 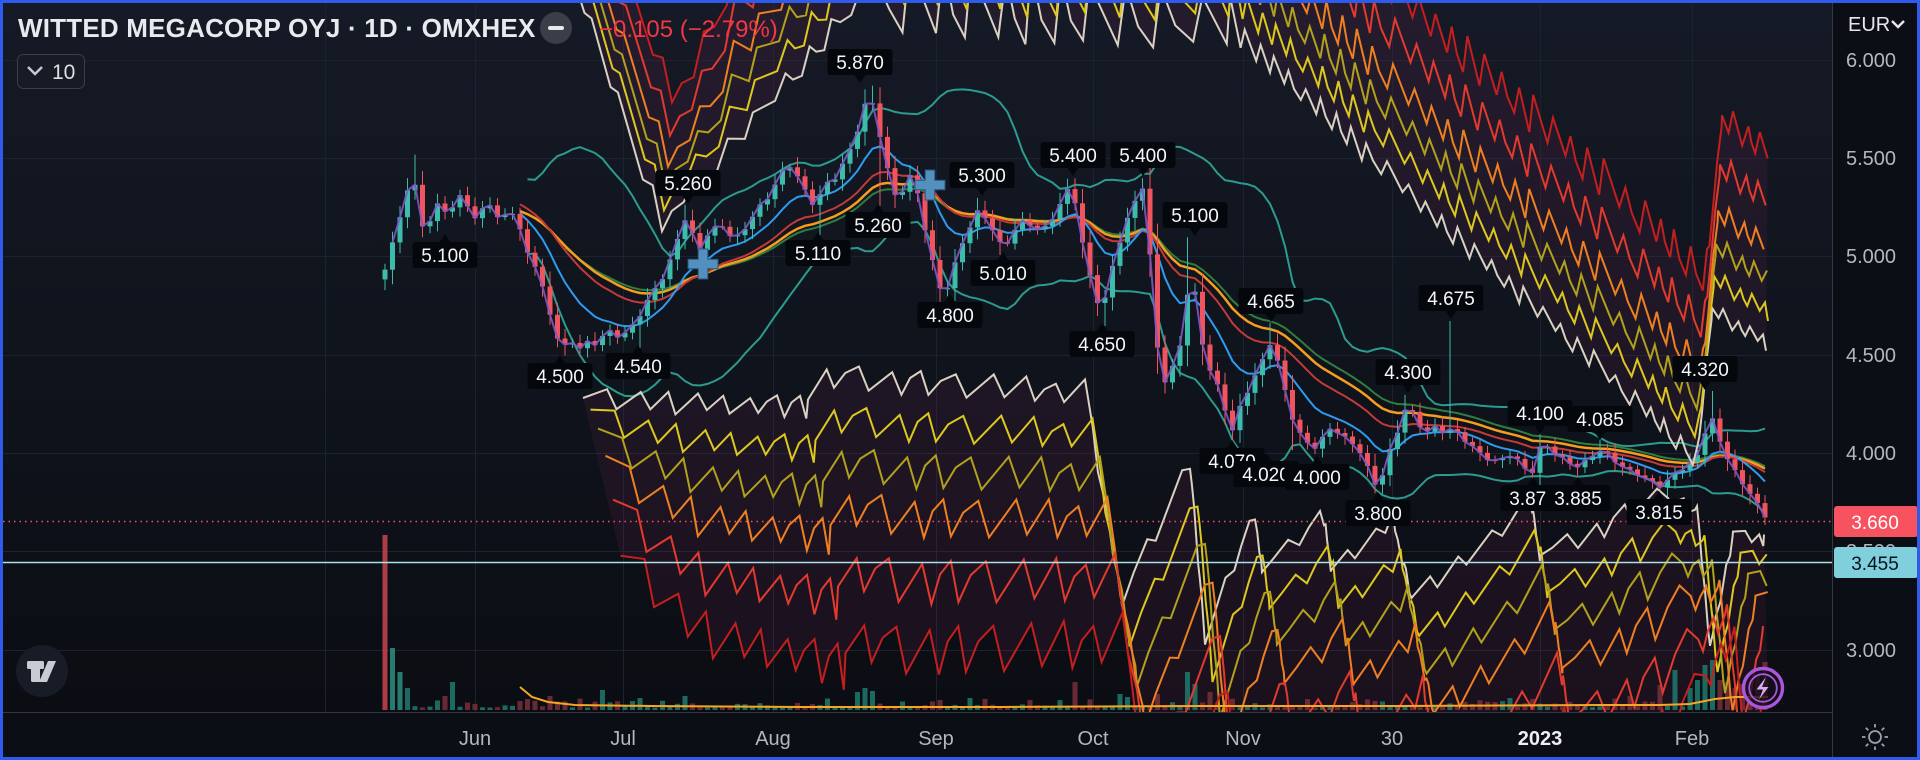 I want to click on svg-text: Jul, so click(x=623, y=739).